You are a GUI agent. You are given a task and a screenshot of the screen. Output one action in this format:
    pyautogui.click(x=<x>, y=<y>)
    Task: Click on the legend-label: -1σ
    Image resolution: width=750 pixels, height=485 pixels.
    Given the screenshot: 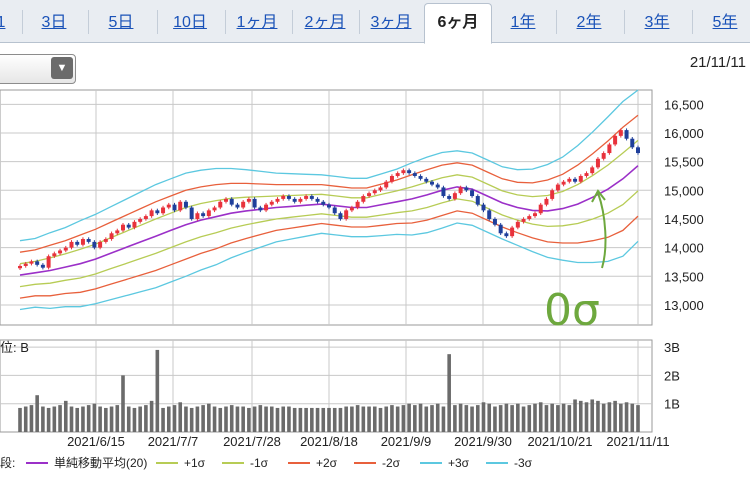 What is the action you would take?
    pyautogui.click(x=259, y=463)
    